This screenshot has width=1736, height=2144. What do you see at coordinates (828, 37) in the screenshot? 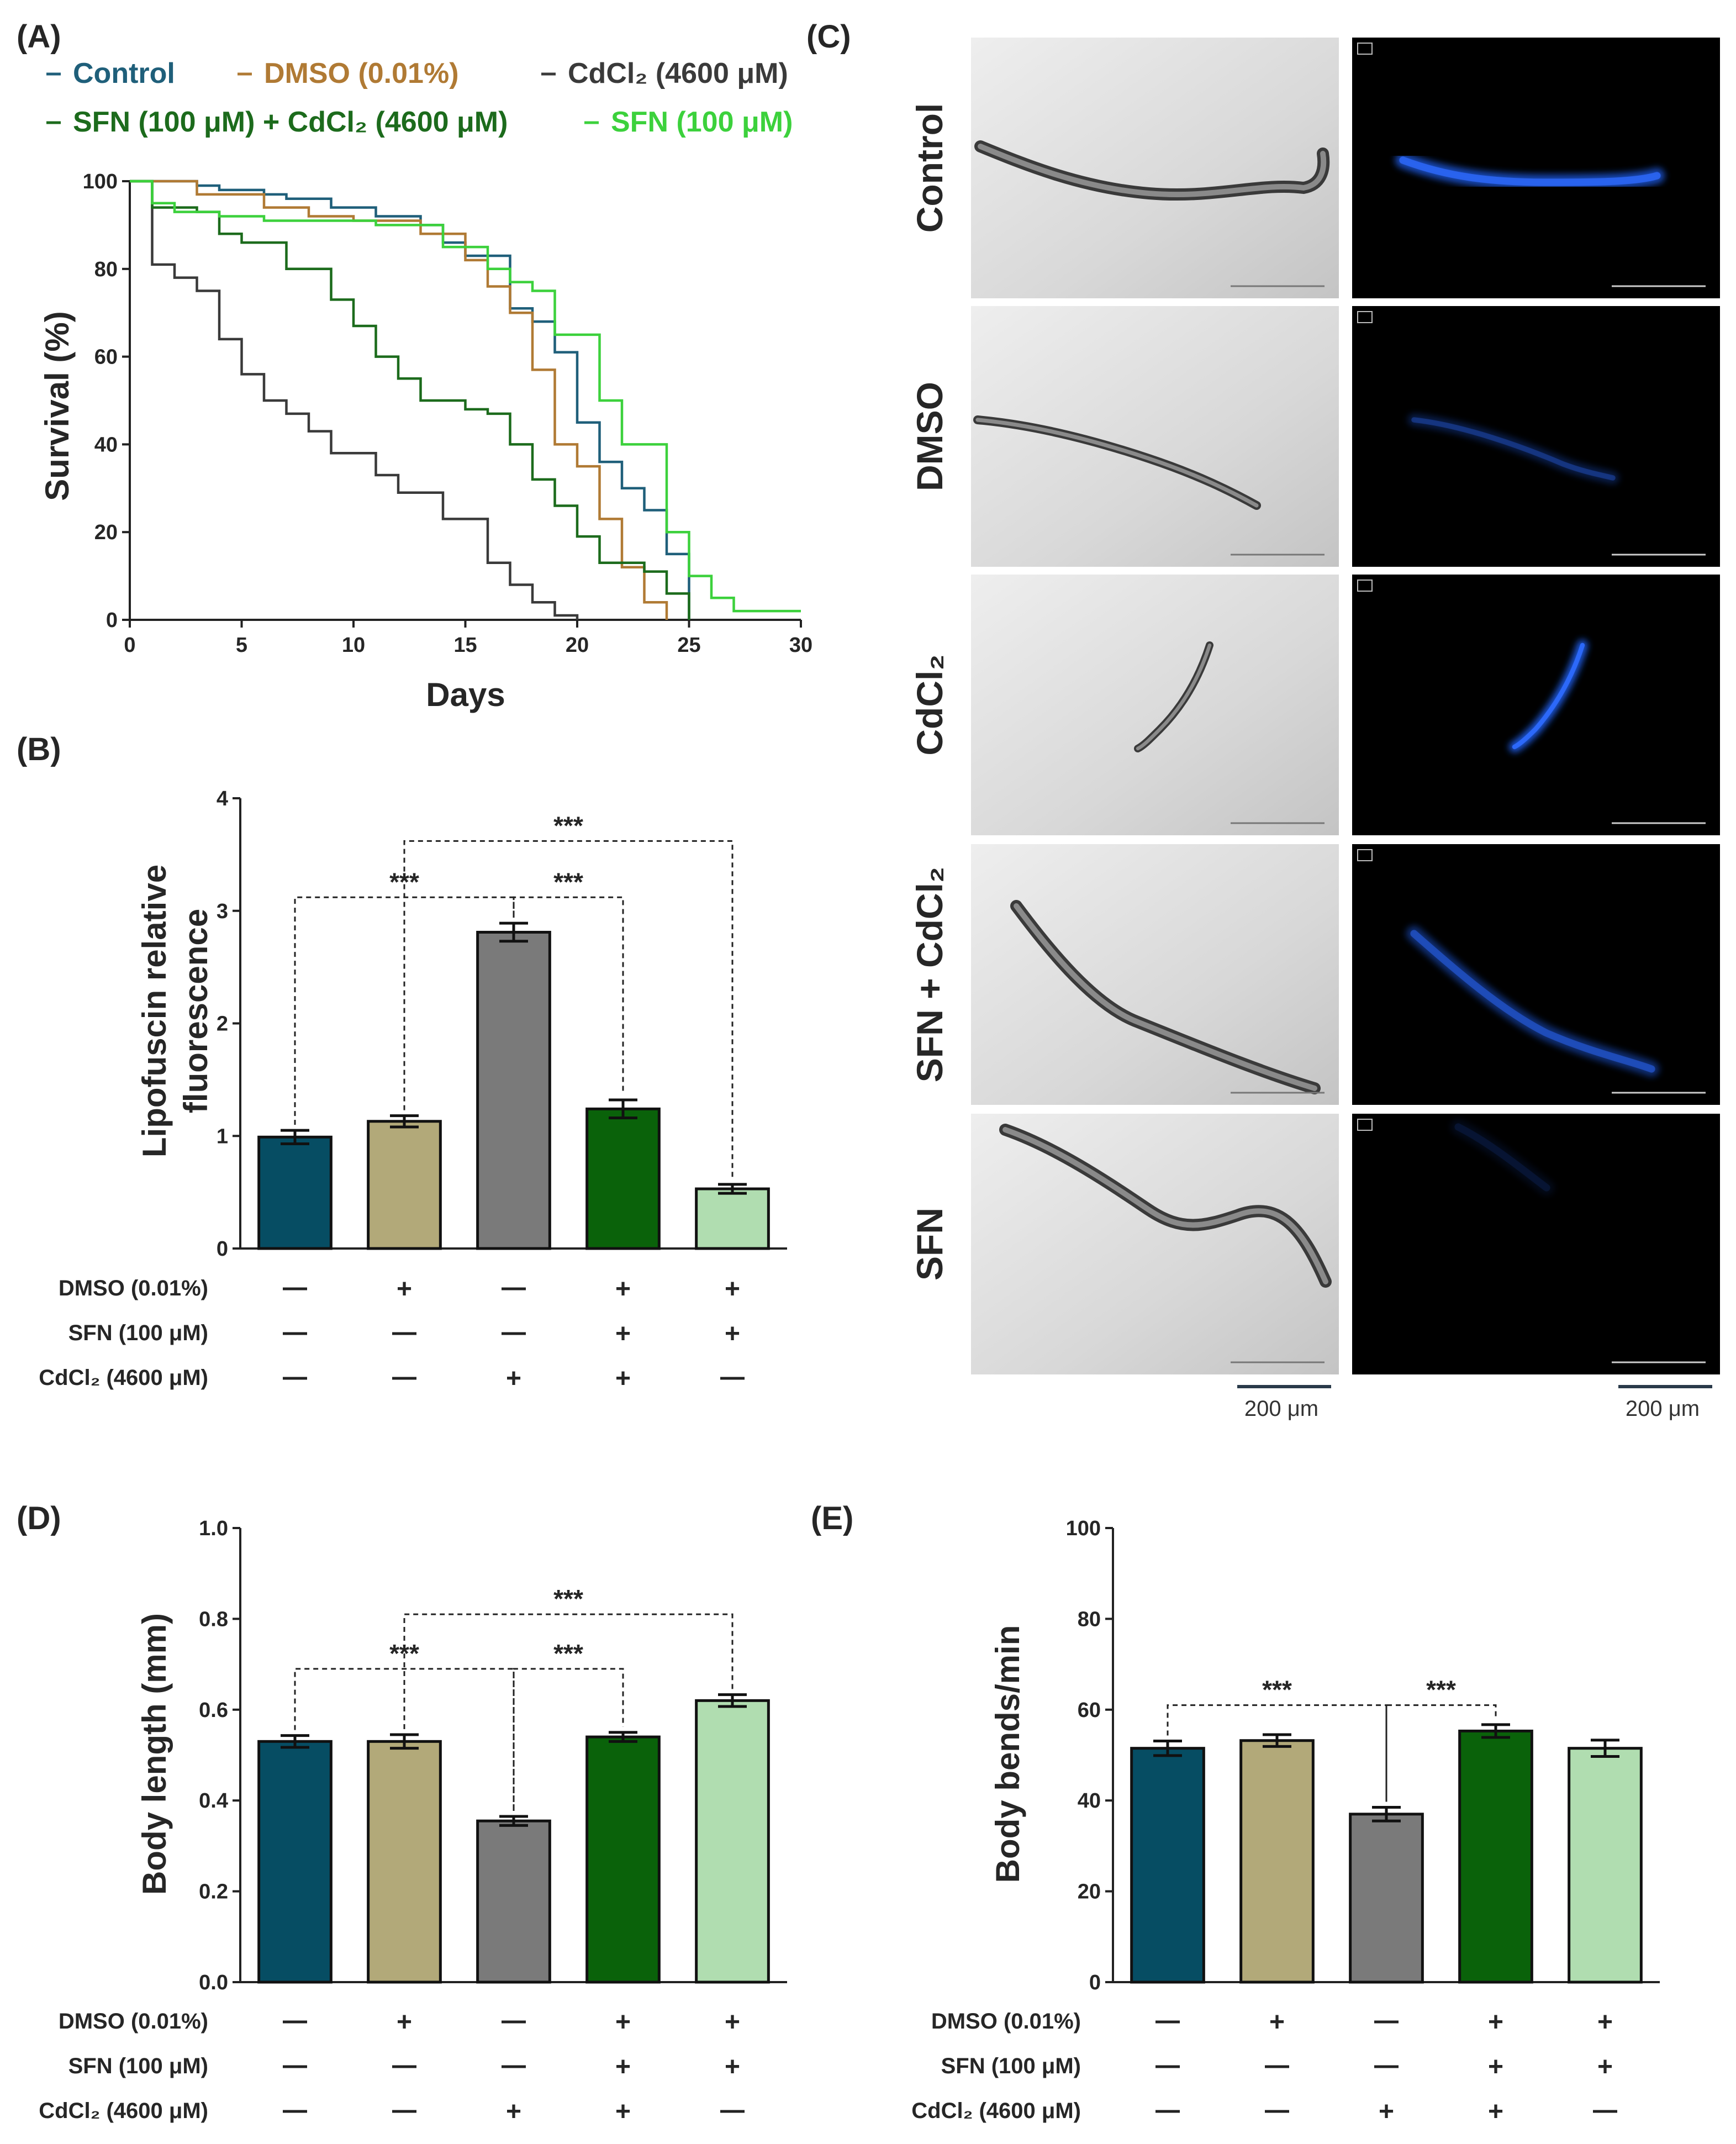
I see `panel-label-c: (C)` at bounding box center [828, 37].